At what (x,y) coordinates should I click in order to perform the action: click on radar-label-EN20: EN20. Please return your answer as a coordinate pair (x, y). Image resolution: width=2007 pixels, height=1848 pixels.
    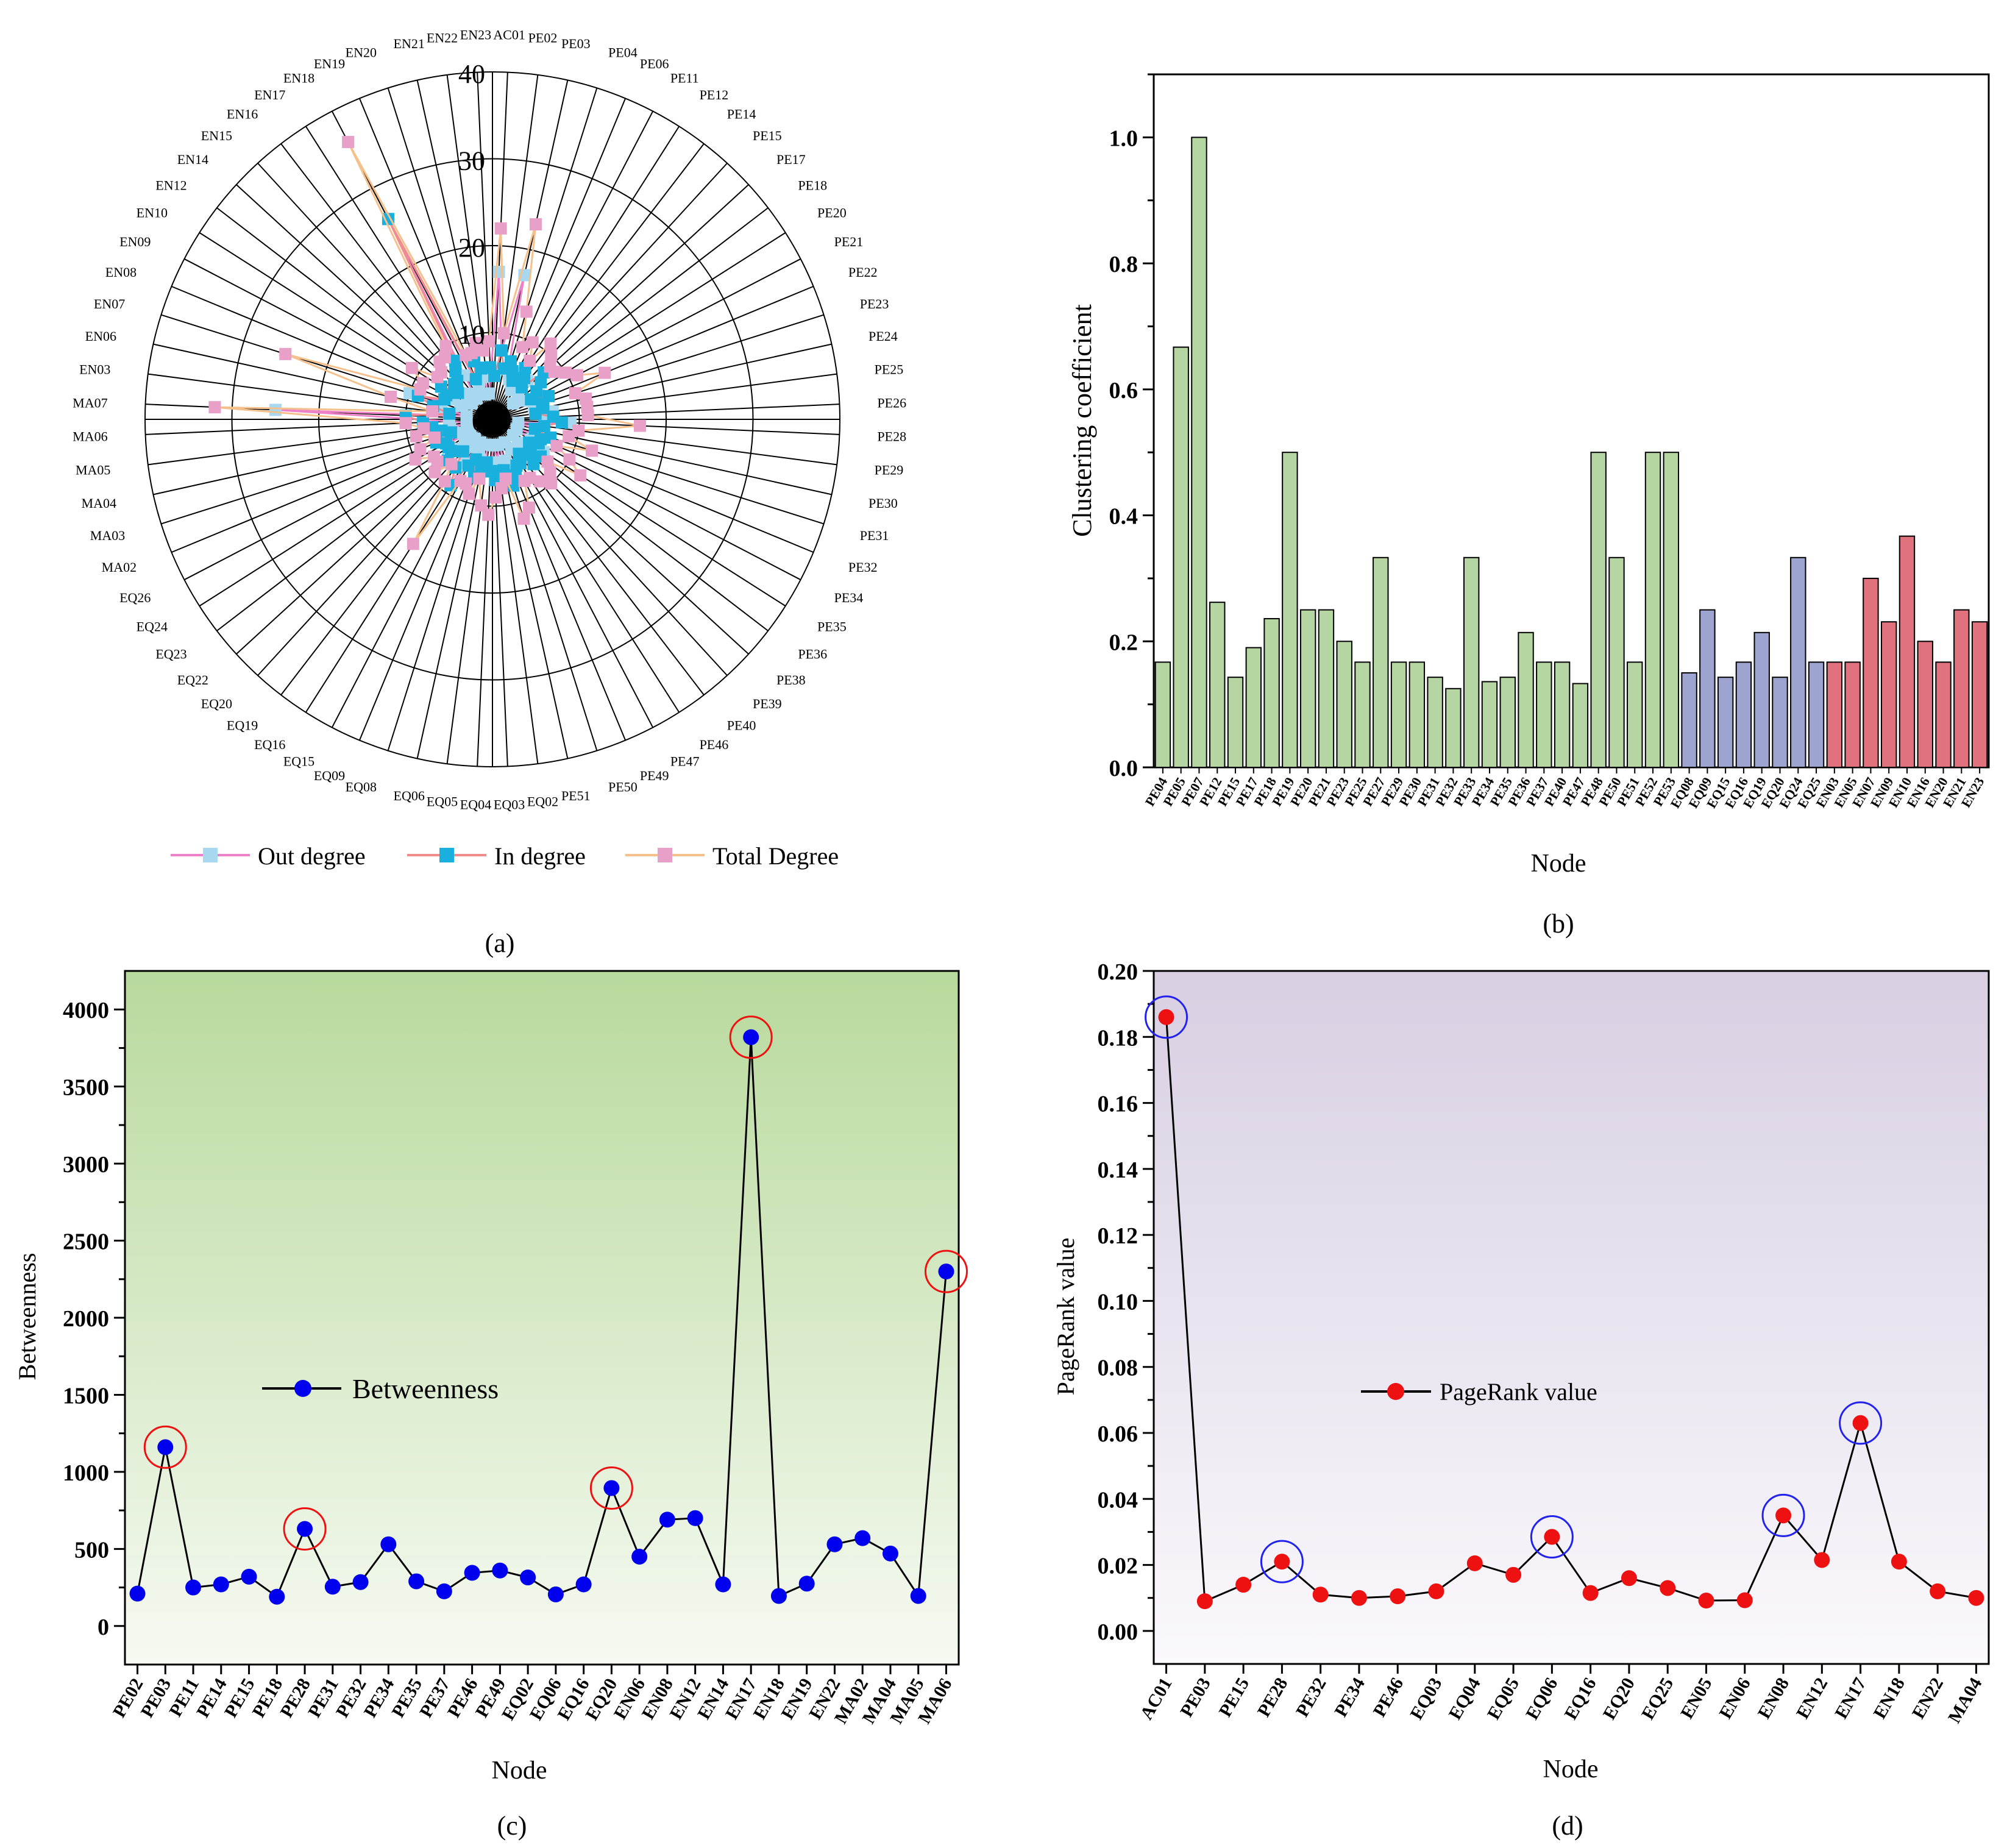
    Looking at the image, I should click on (361, 52).